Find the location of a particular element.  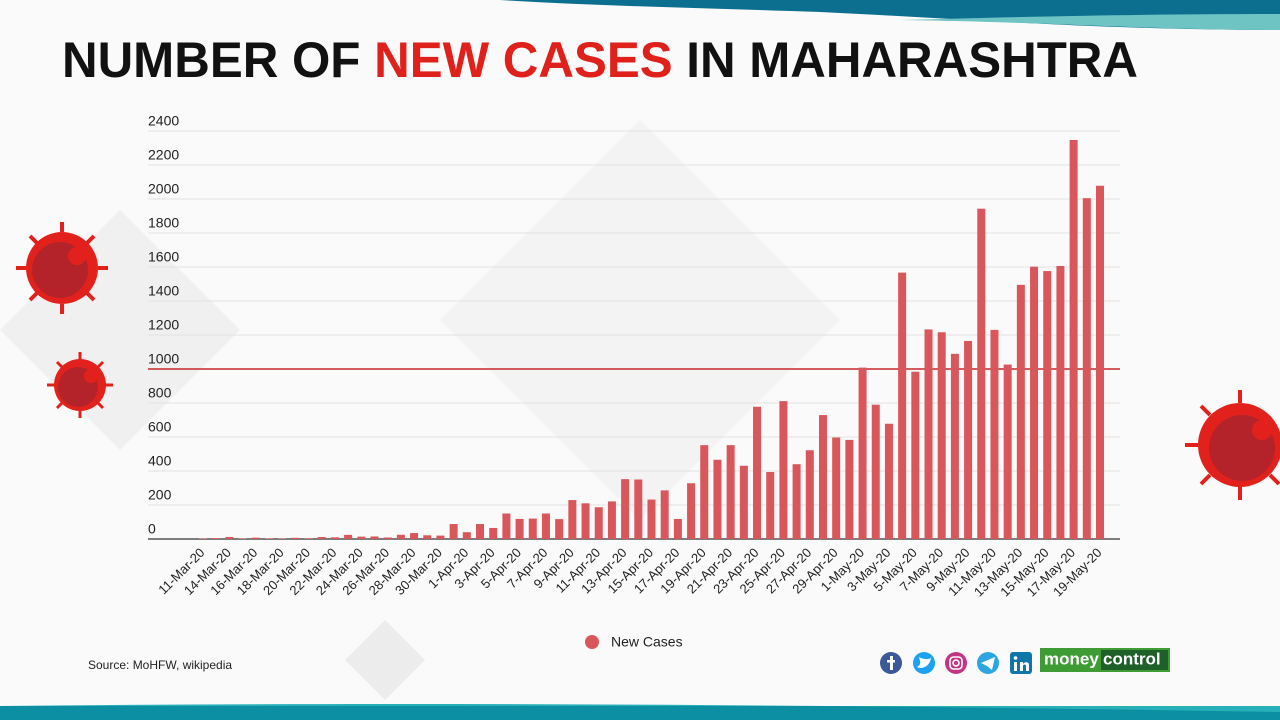

y-tick-label: 1400 is located at coordinates (163, 291).